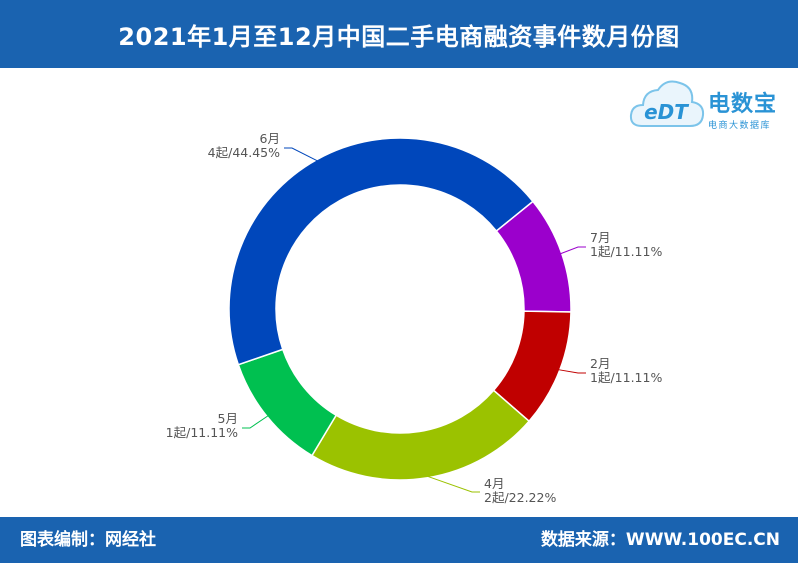  Describe the element at coordinates (520, 497) in the screenshot. I see `slice-value-label: 2起/22.22%` at that location.